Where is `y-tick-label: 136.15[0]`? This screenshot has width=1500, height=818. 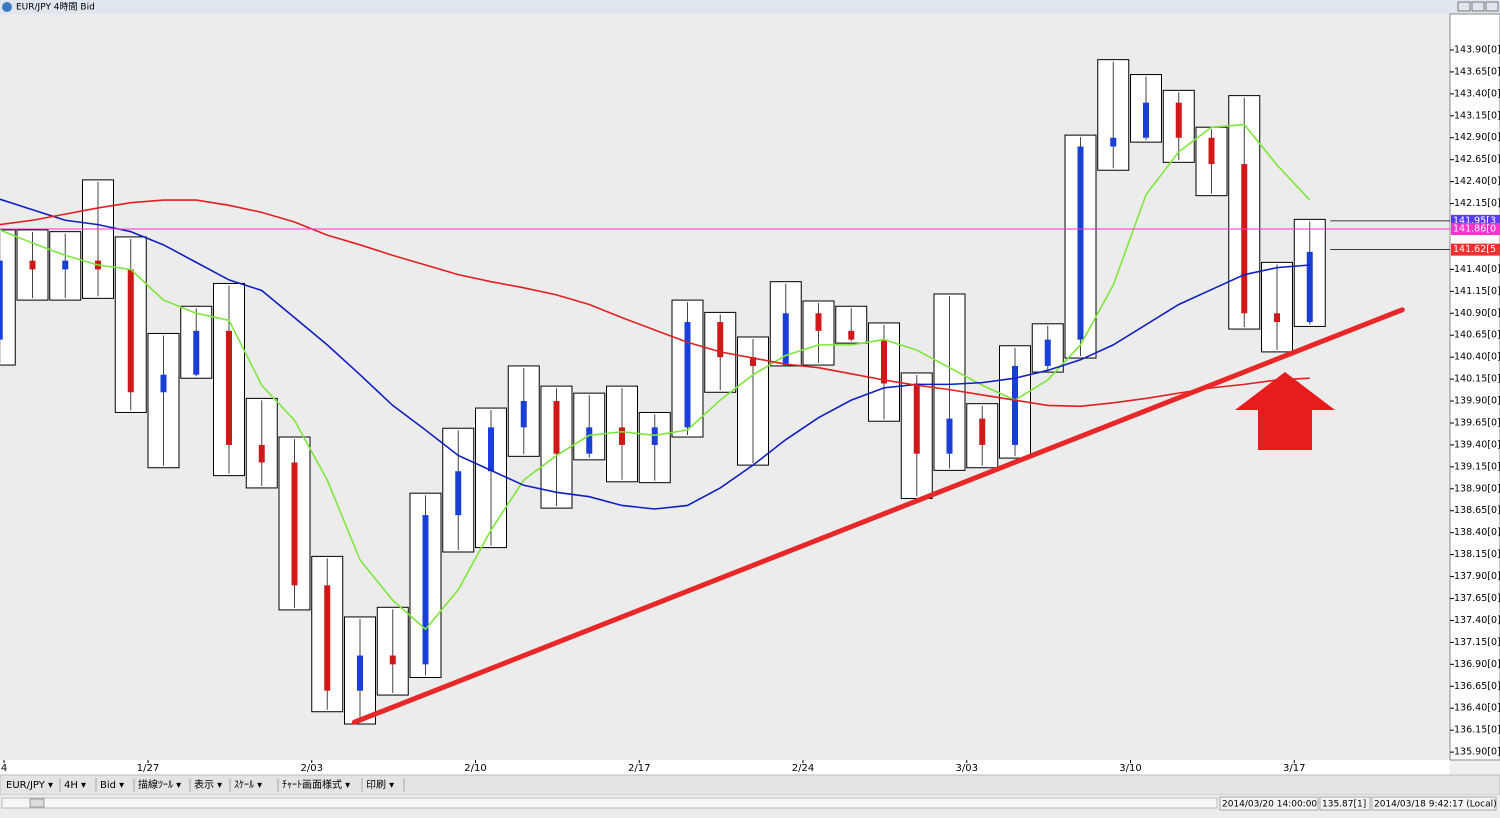
y-tick-label: 136.15[0] is located at coordinates (1477, 730).